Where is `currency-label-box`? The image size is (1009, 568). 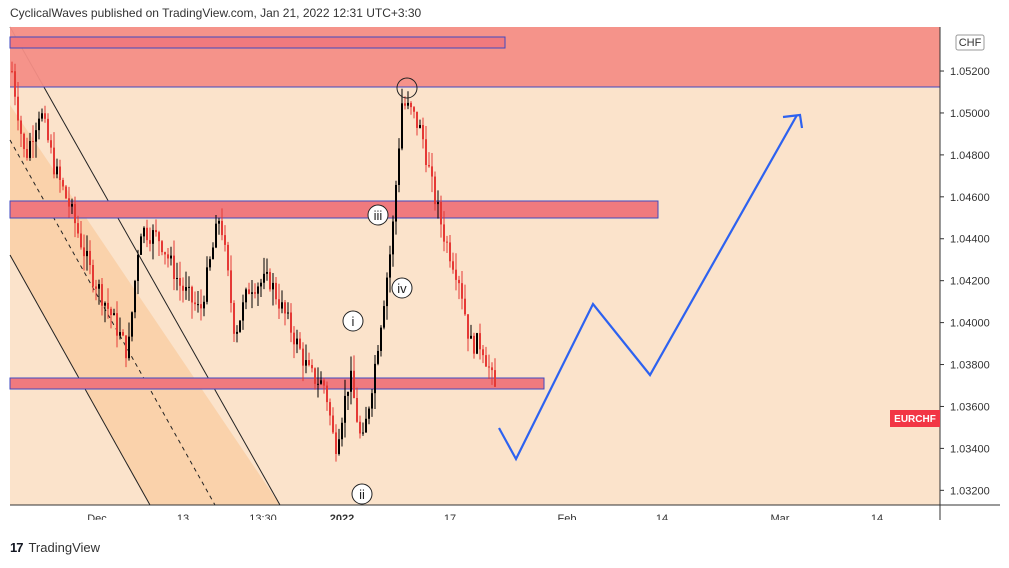 currency-label-box is located at coordinates (970, 42).